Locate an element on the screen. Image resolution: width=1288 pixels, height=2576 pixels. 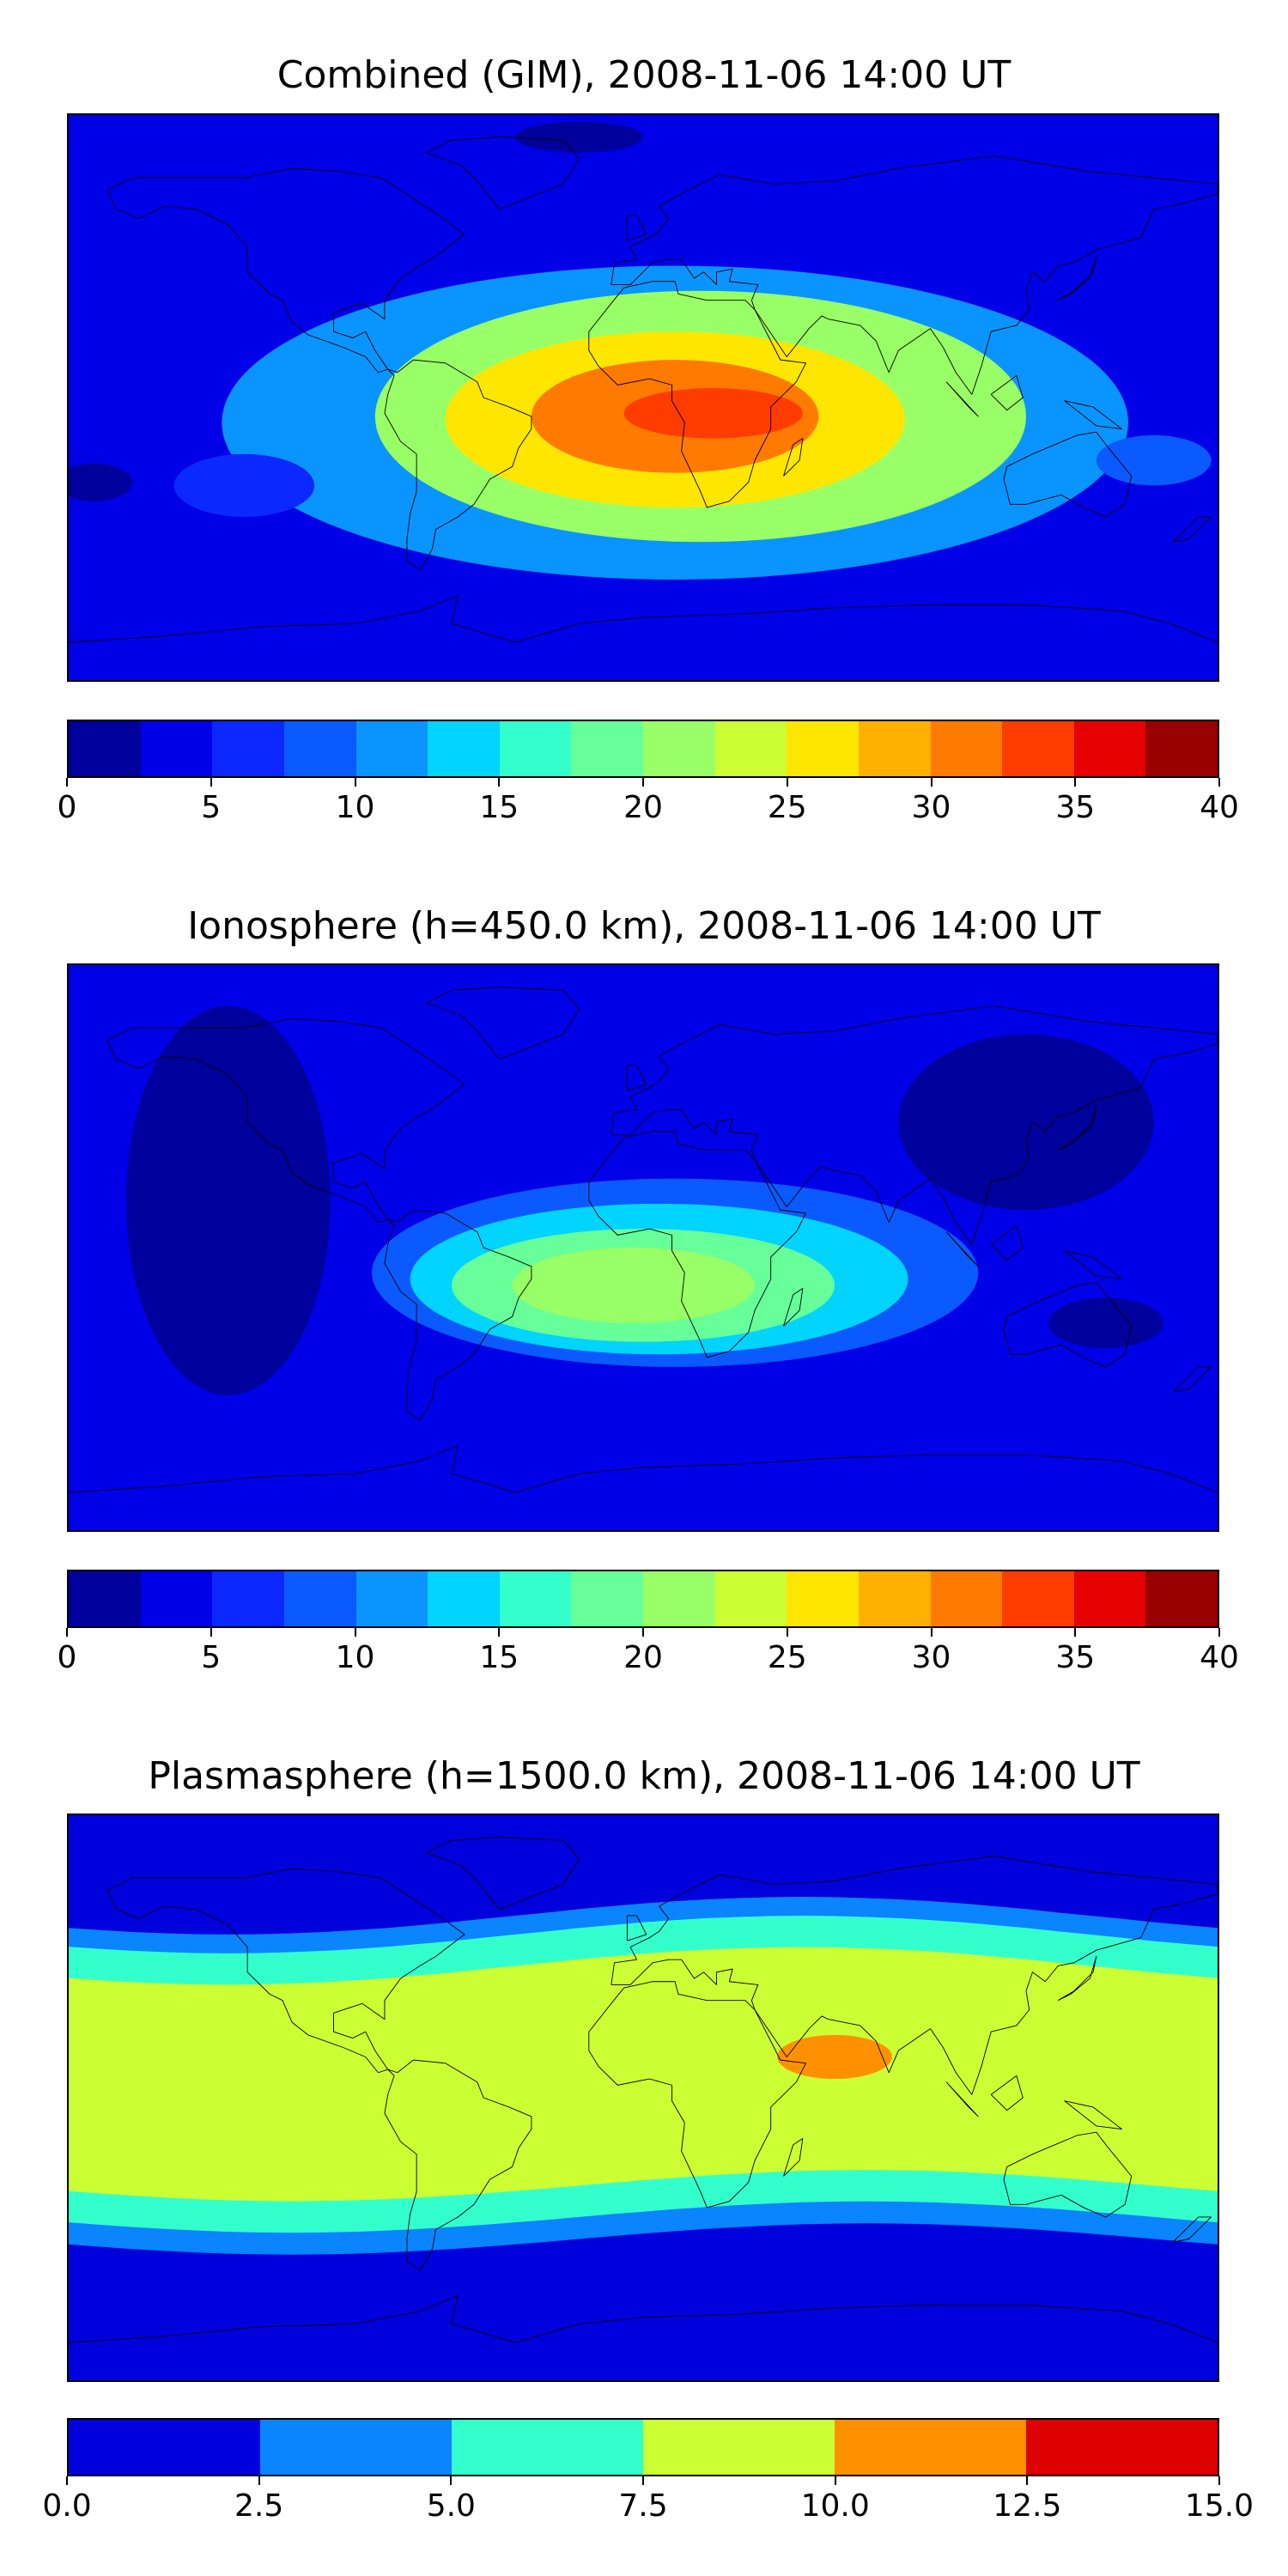
colorbar-plasmasphere is located at coordinates (643, 2447).